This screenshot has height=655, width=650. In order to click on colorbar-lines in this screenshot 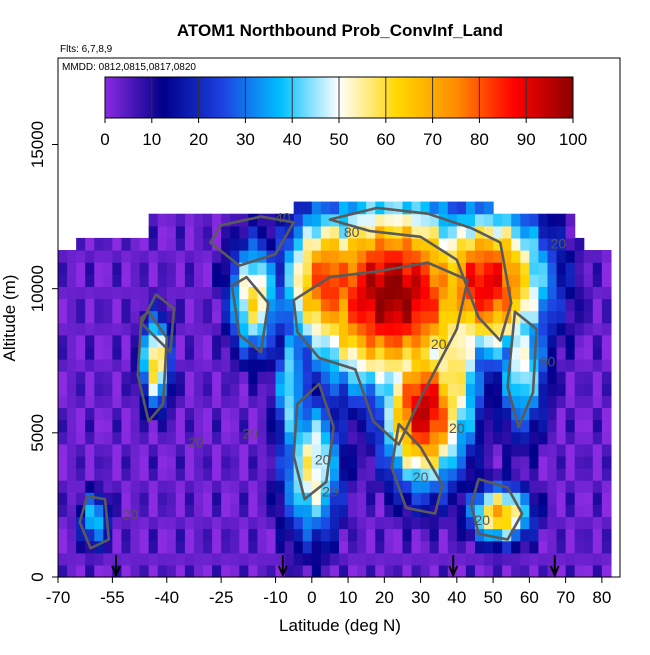, I will do `click(339, 97)`.